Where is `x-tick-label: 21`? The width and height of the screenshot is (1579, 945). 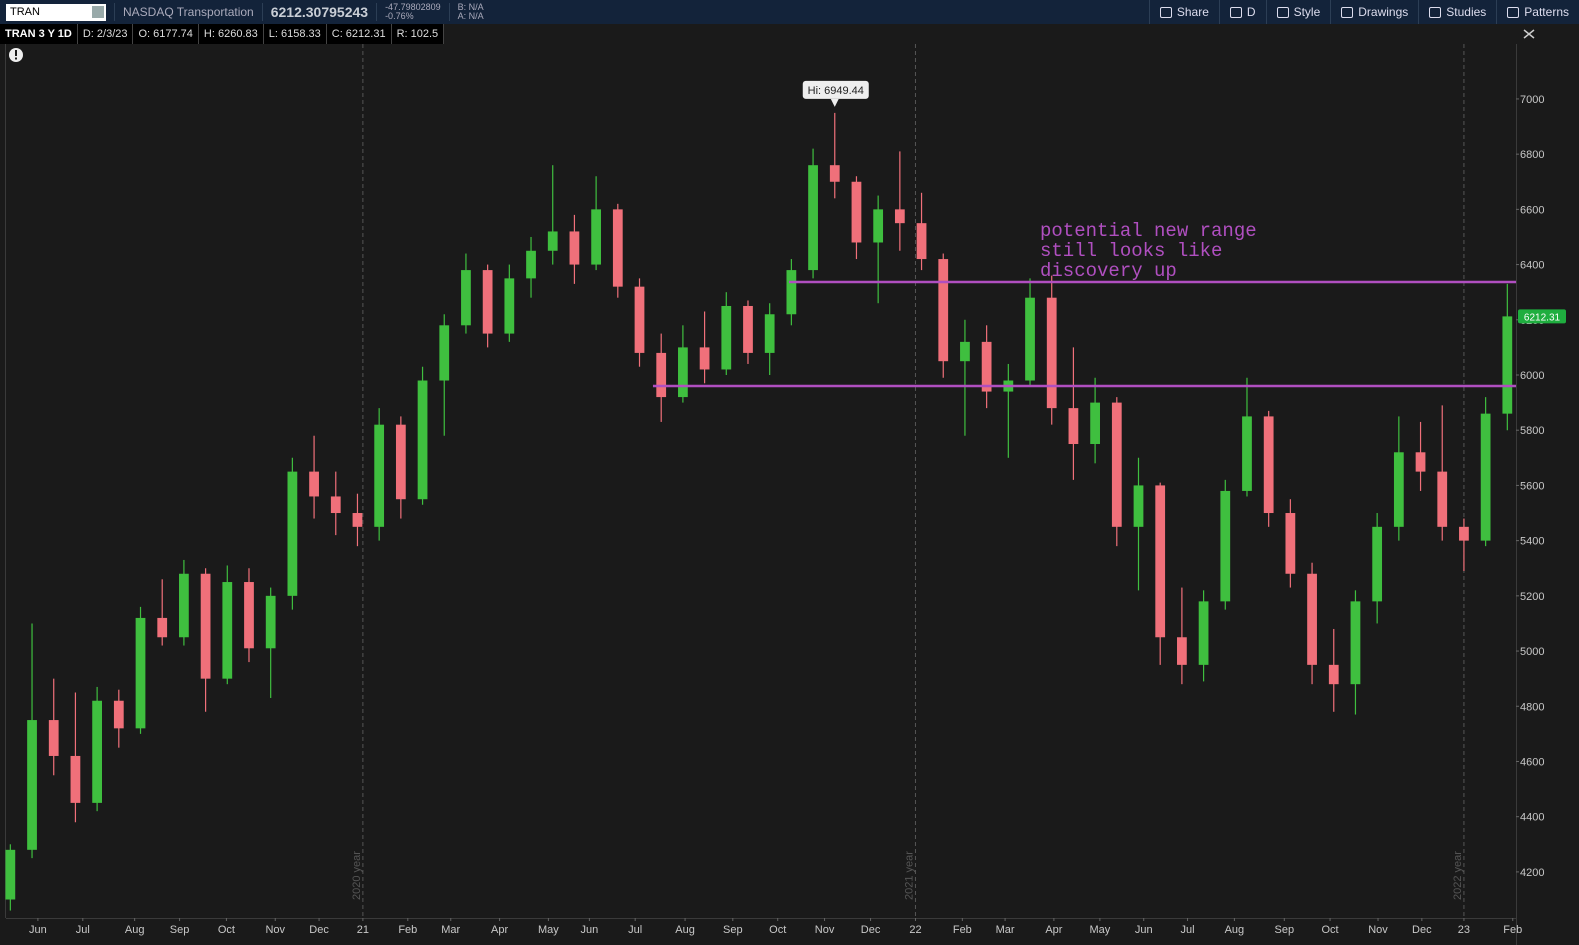
x-tick-label: 21 is located at coordinates (363, 930).